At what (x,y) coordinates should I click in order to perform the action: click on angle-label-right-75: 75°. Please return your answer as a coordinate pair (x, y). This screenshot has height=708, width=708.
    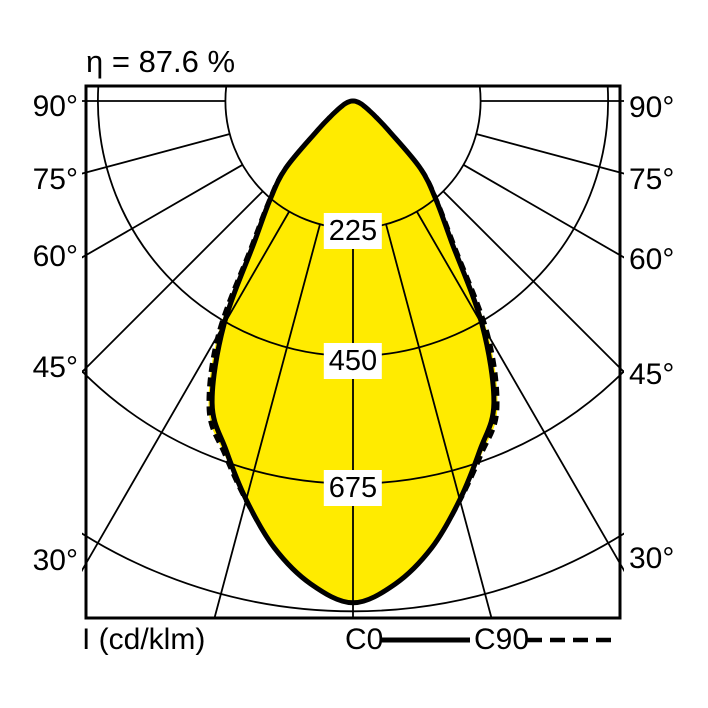
    Looking at the image, I should click on (652, 179).